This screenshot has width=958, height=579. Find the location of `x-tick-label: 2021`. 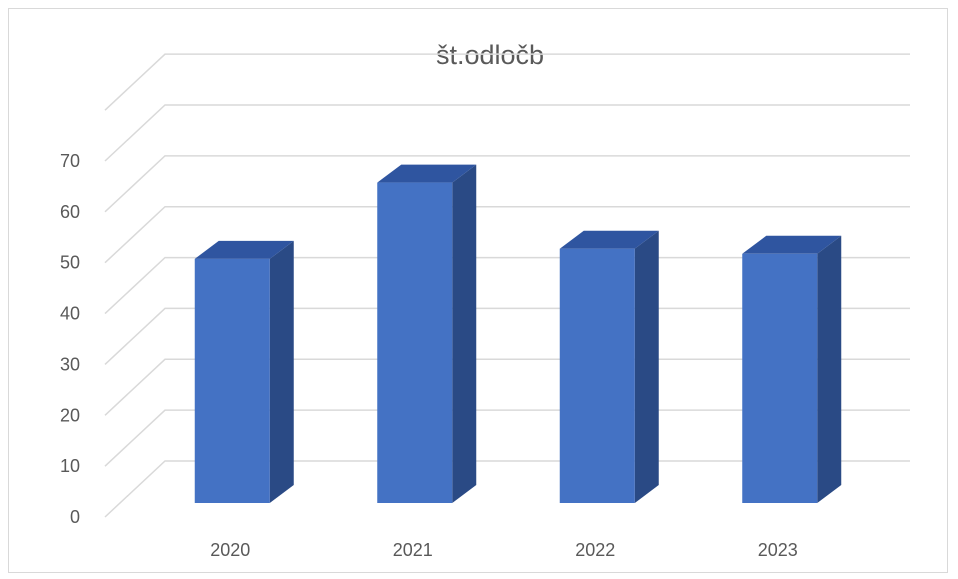

x-tick-label: 2021 is located at coordinates (413, 550).